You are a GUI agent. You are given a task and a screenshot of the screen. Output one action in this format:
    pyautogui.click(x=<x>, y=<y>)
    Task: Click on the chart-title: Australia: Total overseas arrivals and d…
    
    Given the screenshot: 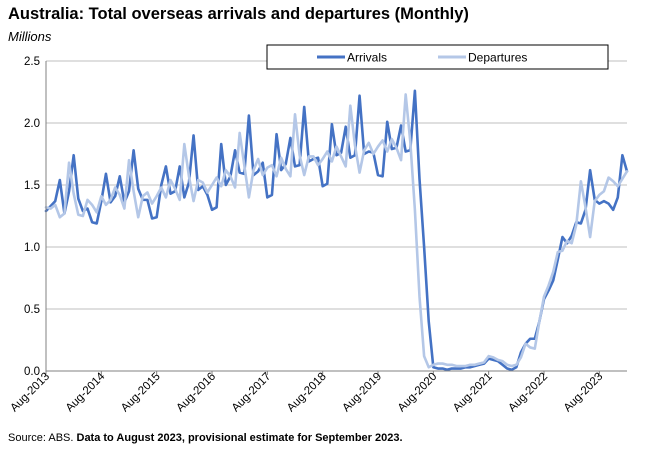 What is the action you would take?
    pyautogui.click(x=238, y=14)
    